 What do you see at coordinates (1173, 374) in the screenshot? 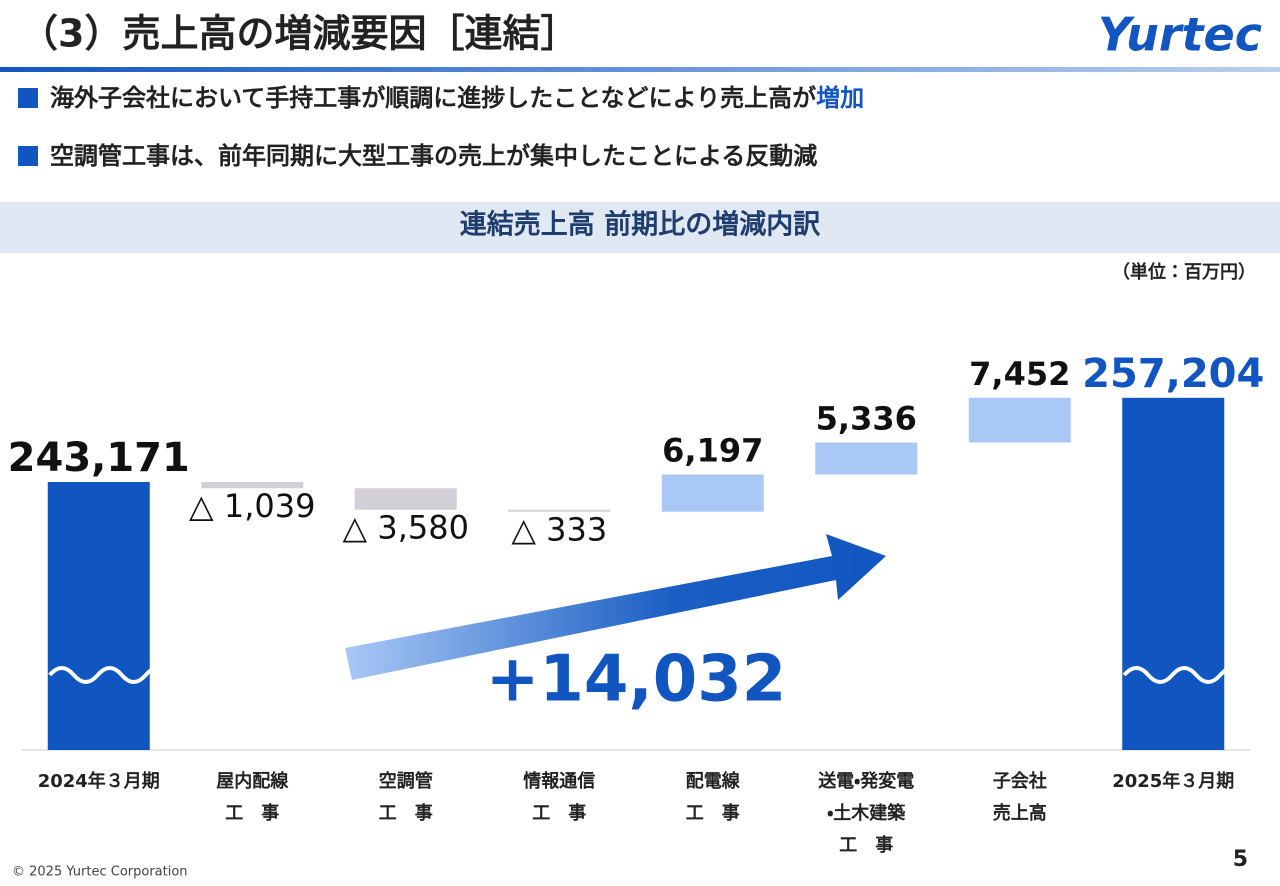
I see `value-label: 257,204` at bounding box center [1173, 374].